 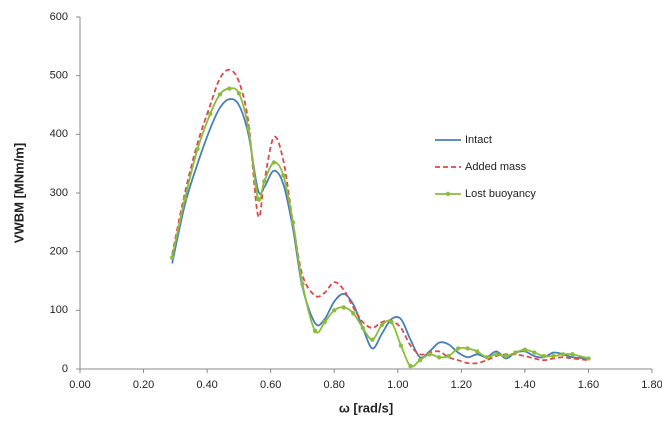 What do you see at coordinates (18, 193) in the screenshot?
I see `y-axis-title: VWBM [MNm/m]` at bounding box center [18, 193].